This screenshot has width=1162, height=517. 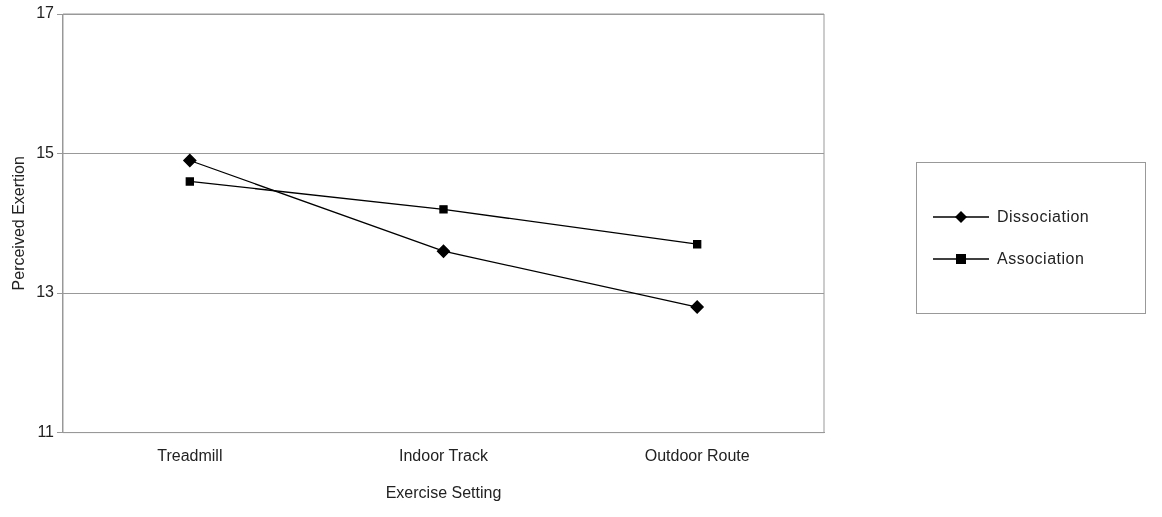 I want to click on y-axis-title: Perceived Exertion, so click(x=19, y=223).